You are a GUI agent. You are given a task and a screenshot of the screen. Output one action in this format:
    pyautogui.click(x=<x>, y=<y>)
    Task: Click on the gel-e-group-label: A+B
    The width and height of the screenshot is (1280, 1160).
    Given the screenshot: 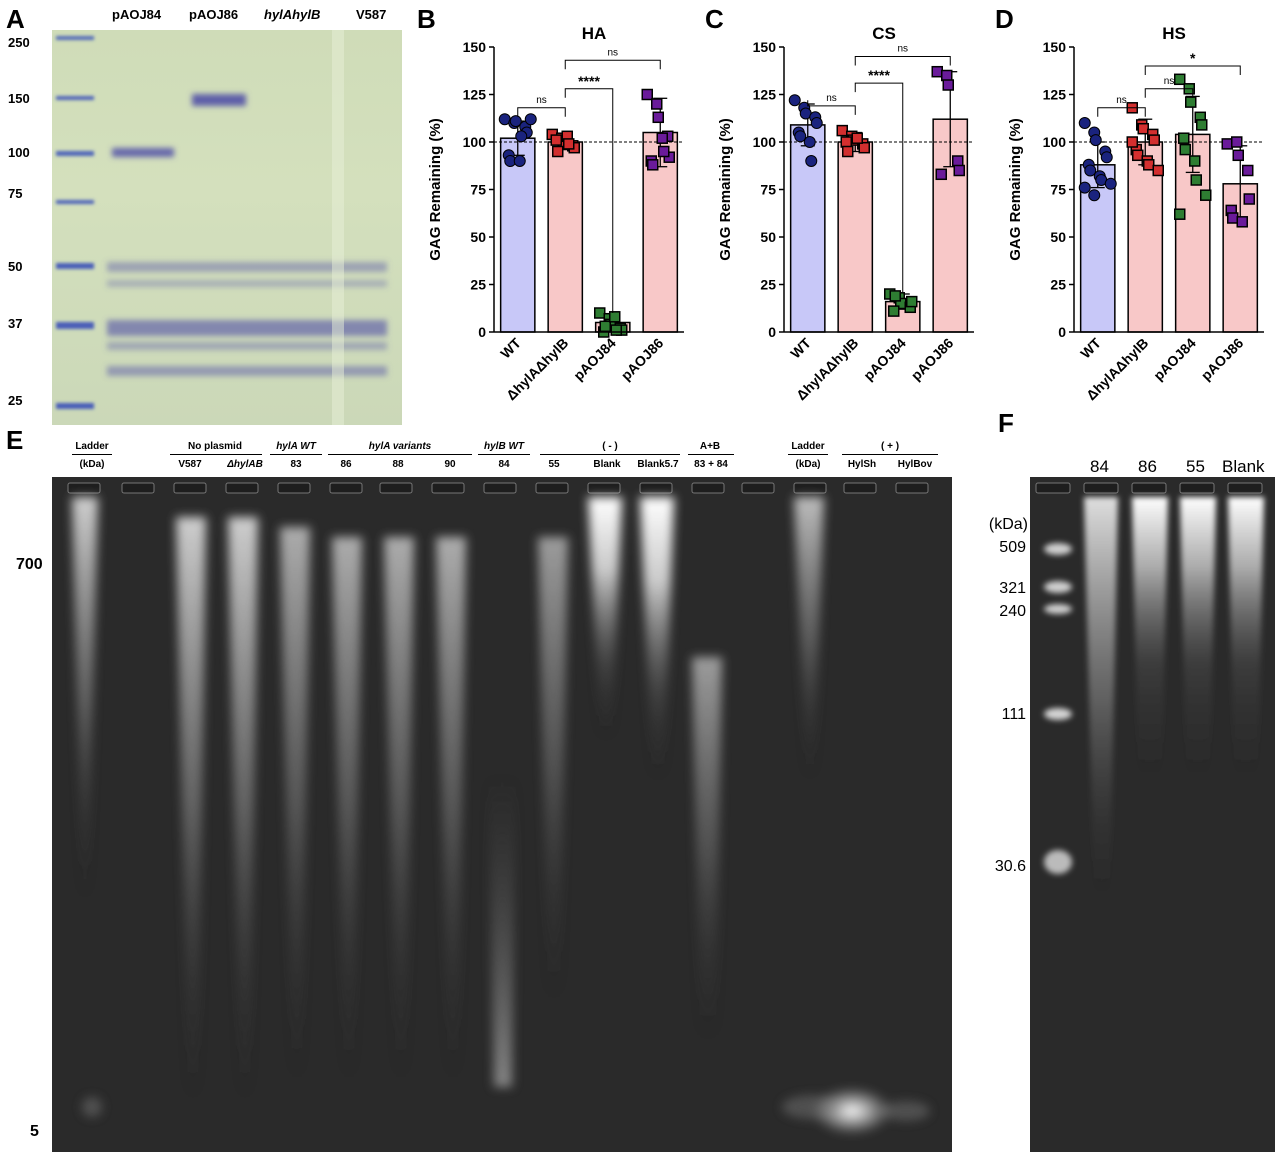 What is the action you would take?
    pyautogui.click(x=710, y=446)
    